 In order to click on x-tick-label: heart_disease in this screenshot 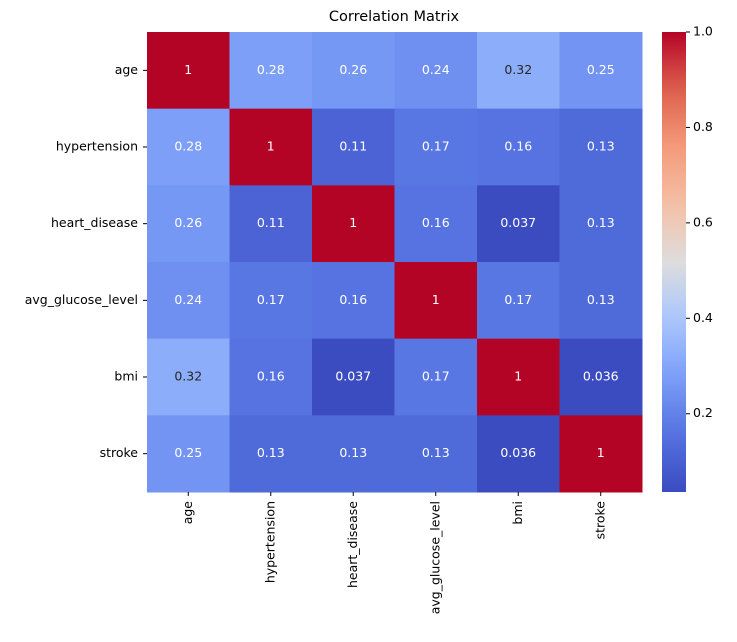, I will do `click(352, 544)`.